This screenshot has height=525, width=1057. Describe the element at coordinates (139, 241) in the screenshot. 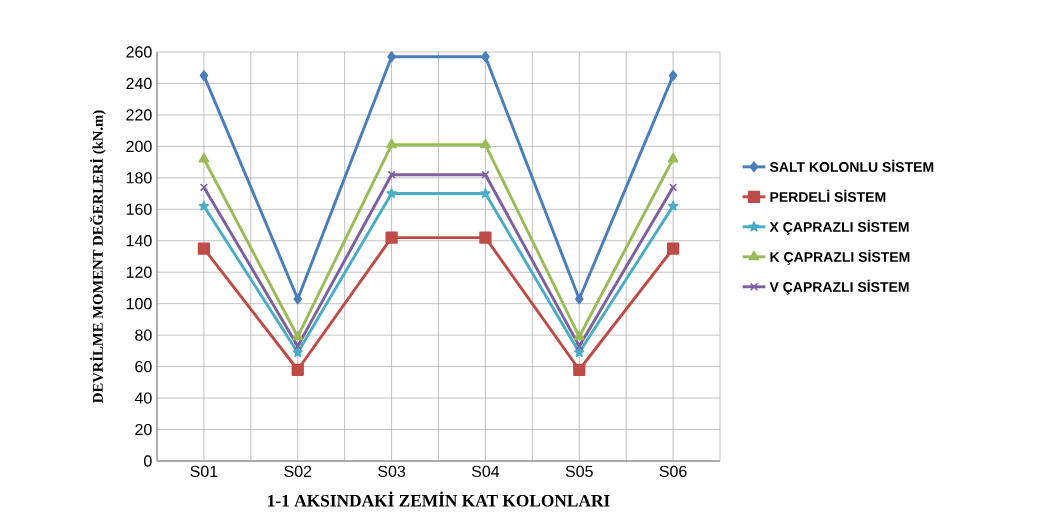

I see `y-tick-label: 140` at that location.